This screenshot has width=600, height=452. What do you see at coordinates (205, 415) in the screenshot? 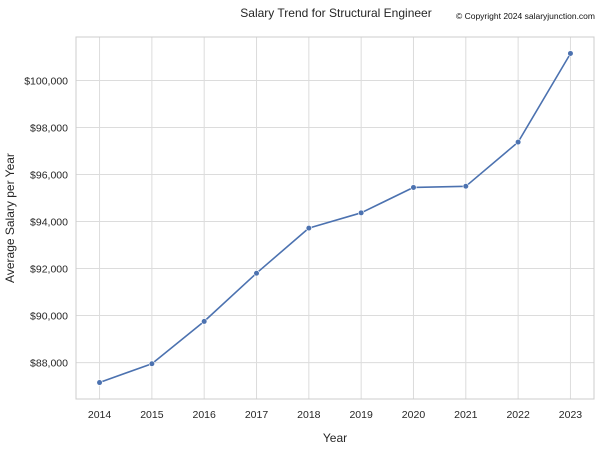
I see `x-tick-label: 2016` at bounding box center [205, 415].